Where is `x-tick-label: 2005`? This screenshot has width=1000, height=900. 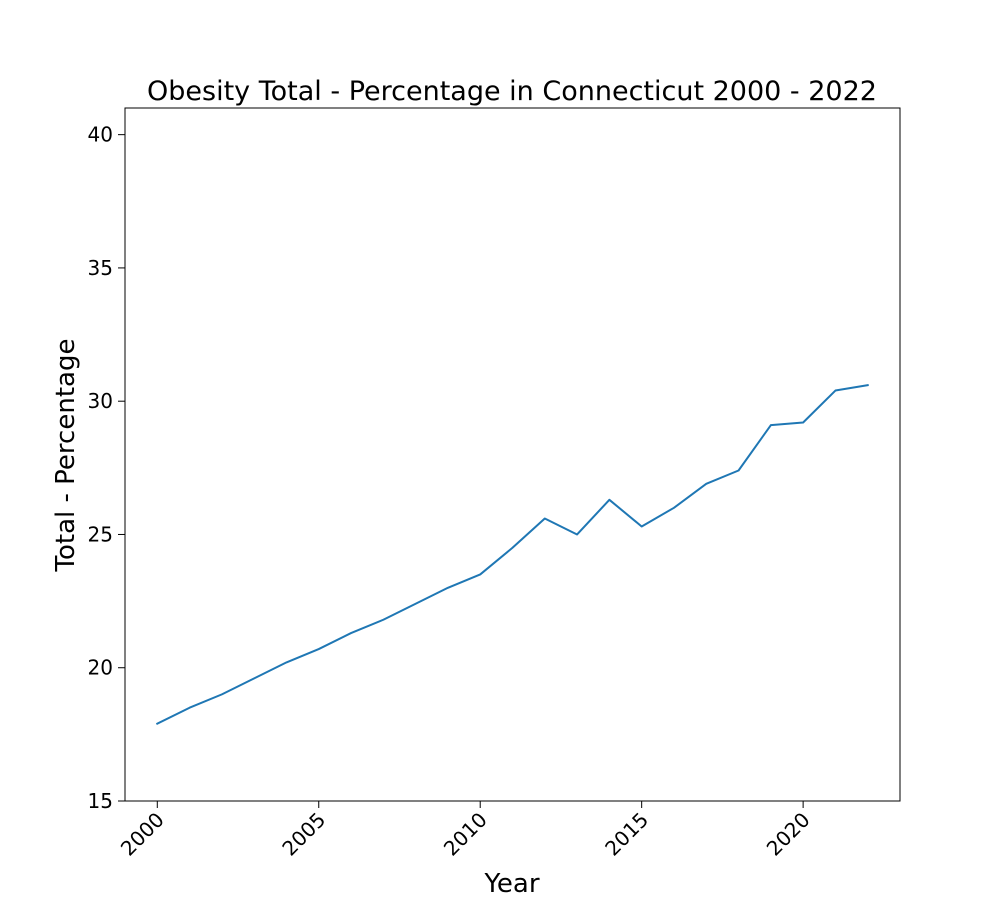 x-tick-label: 2005 is located at coordinates (303, 834).